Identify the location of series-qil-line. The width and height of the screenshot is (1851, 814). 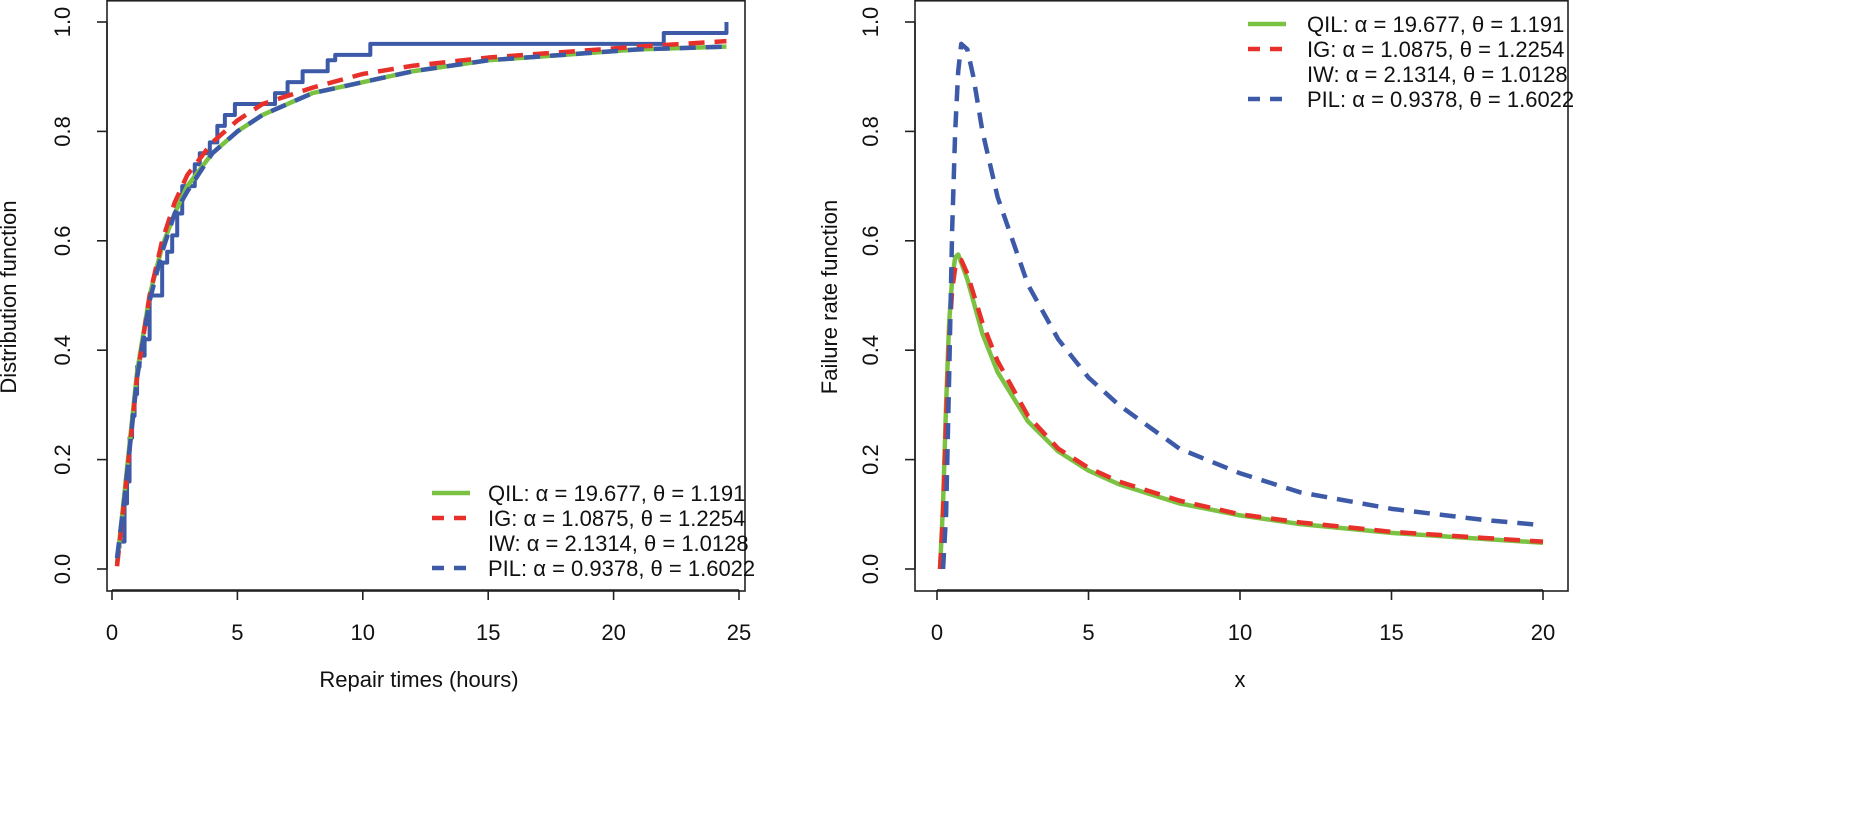
(1240, 411).